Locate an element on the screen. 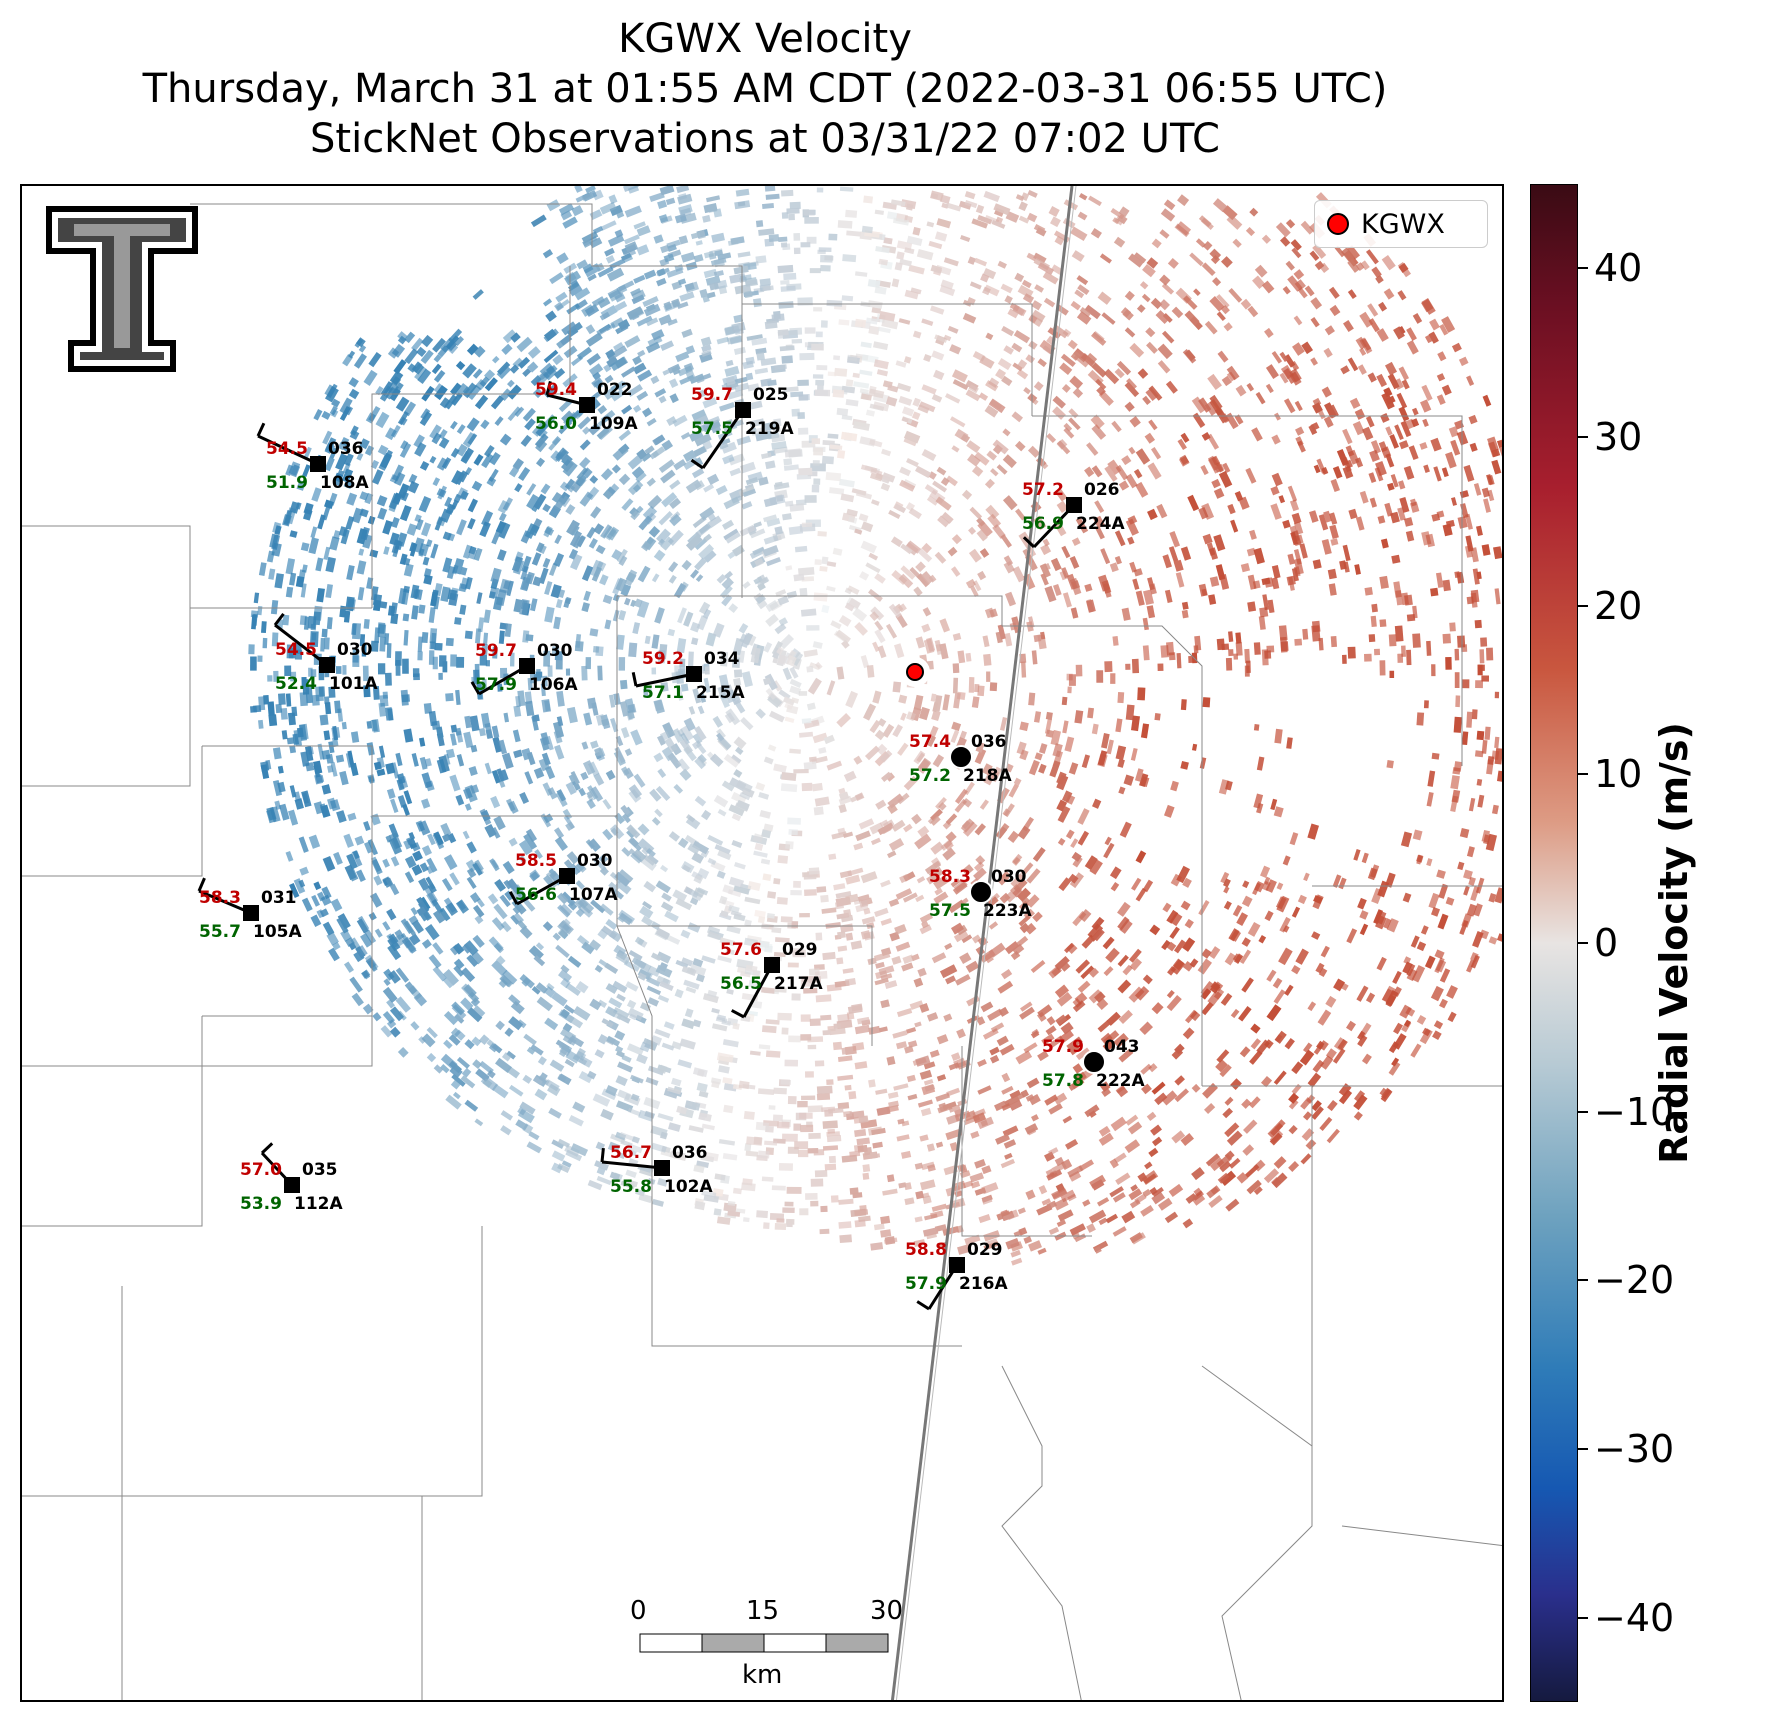 The image size is (1773, 1716). station-id: 105A is located at coordinates (277, 932).